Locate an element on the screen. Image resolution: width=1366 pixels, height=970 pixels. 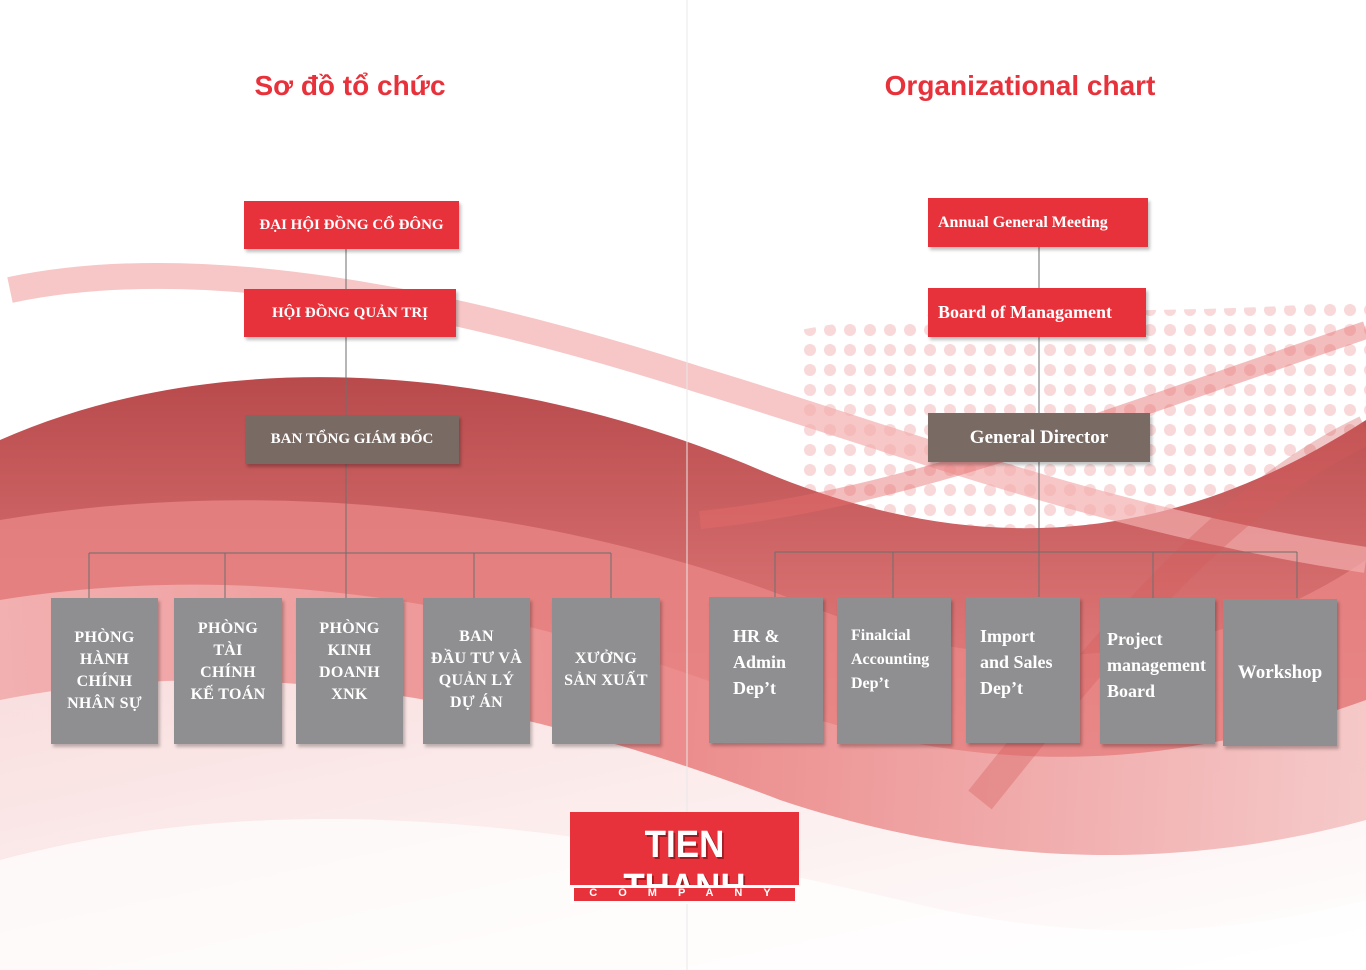
node-general-director-vi: BAN TỔNG GIÁM ĐỐC is located at coordinates (352, 439).